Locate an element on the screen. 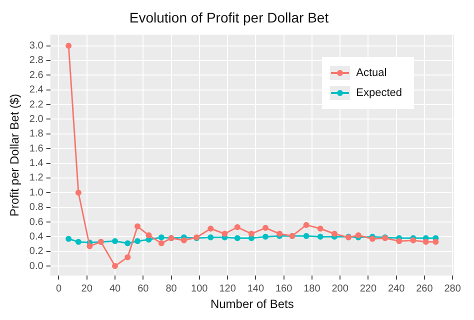  y-tick-label: 1.0 is located at coordinates (36, 192).